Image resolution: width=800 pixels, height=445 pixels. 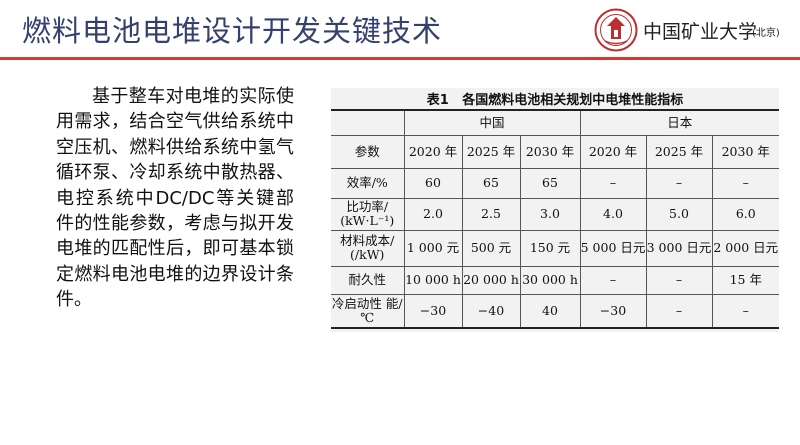 I want to click on row-label: 耐久性, so click(x=368, y=280).